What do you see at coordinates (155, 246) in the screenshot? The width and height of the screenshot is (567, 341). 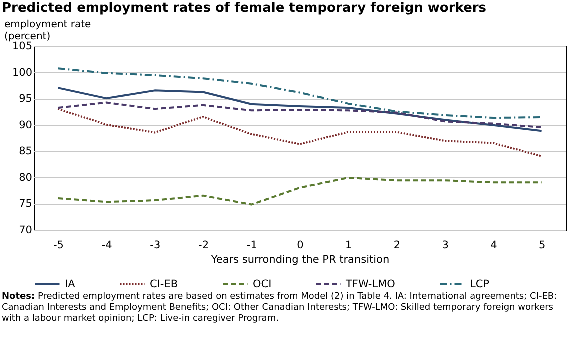 I see `x-tick-label: -3` at bounding box center [155, 246].